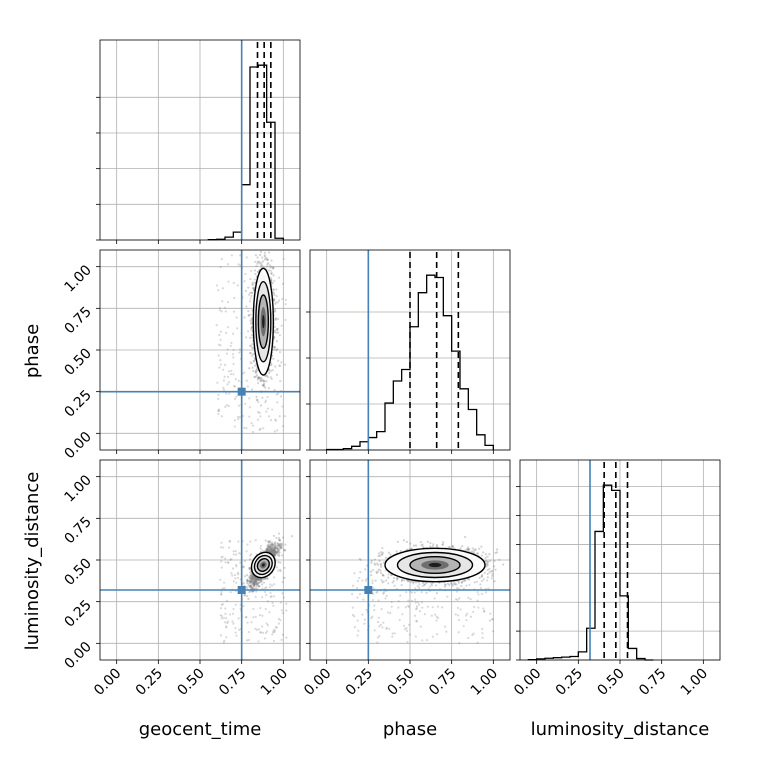 This screenshot has width=760, height=760. What do you see at coordinates (77, 445) in the screenshot?
I see `scatter-phase-vs-geocent-time-ytick-label-0: 0.00` at bounding box center [77, 445].